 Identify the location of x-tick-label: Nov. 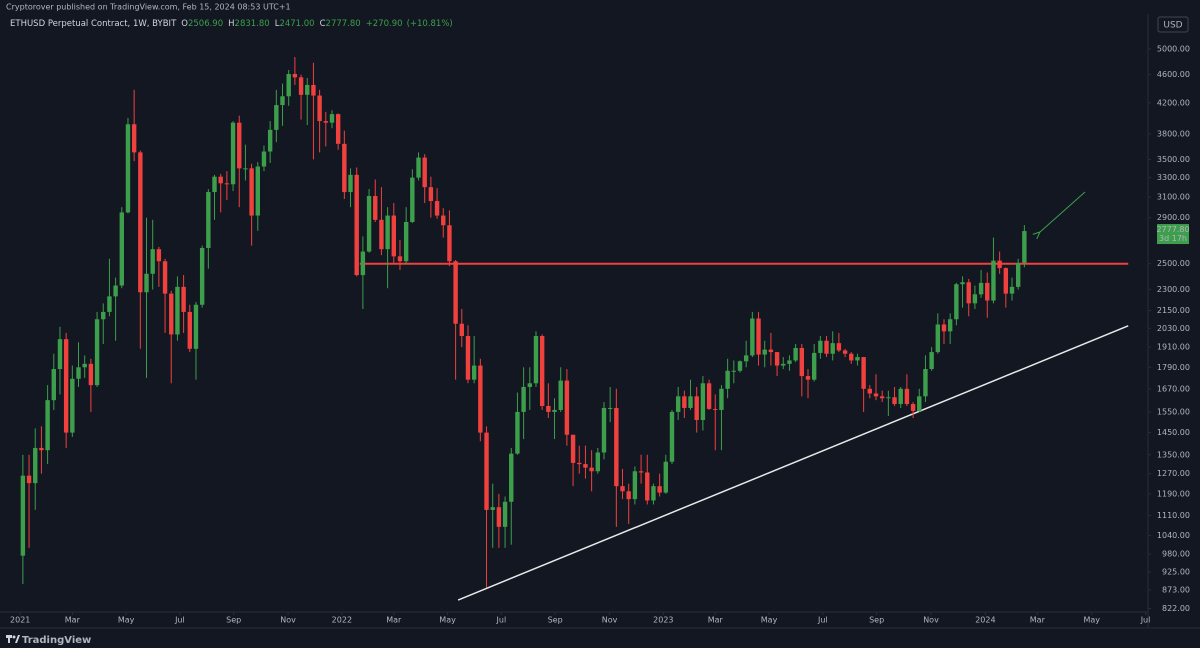
(610, 620).